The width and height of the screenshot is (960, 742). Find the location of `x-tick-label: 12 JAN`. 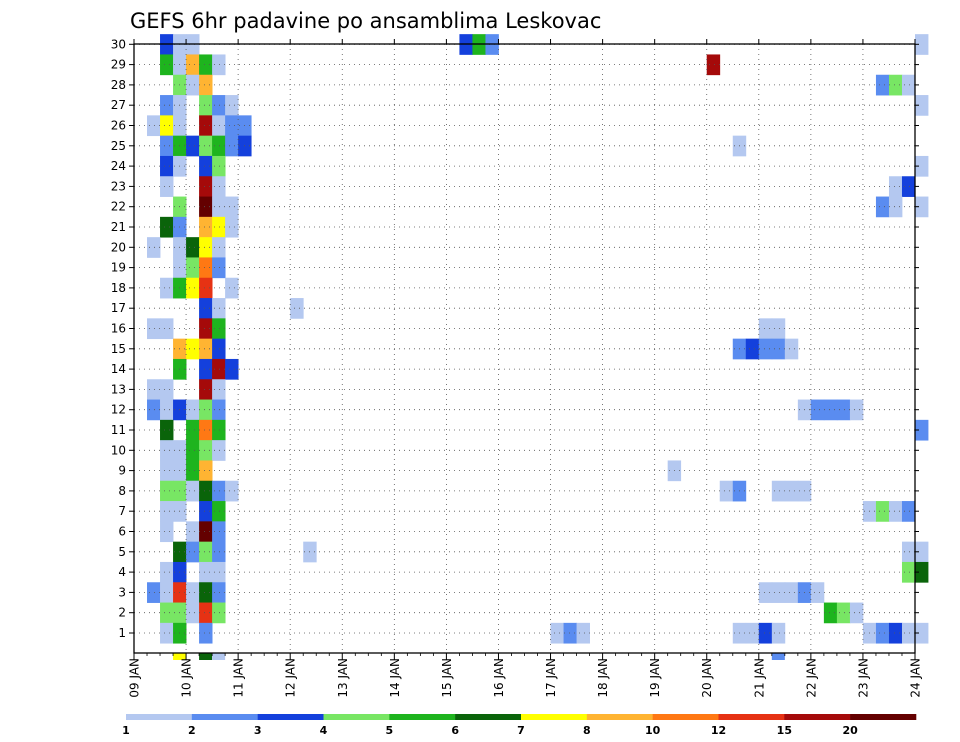

x-tick-label: 12 JAN is located at coordinates (291, 678).